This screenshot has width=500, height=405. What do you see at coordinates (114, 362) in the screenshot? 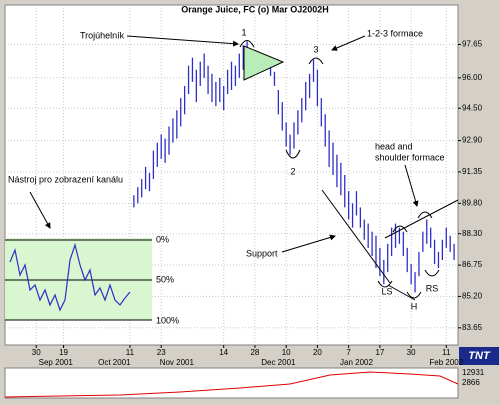
I see `month-label: Oct 2001` at bounding box center [114, 362].